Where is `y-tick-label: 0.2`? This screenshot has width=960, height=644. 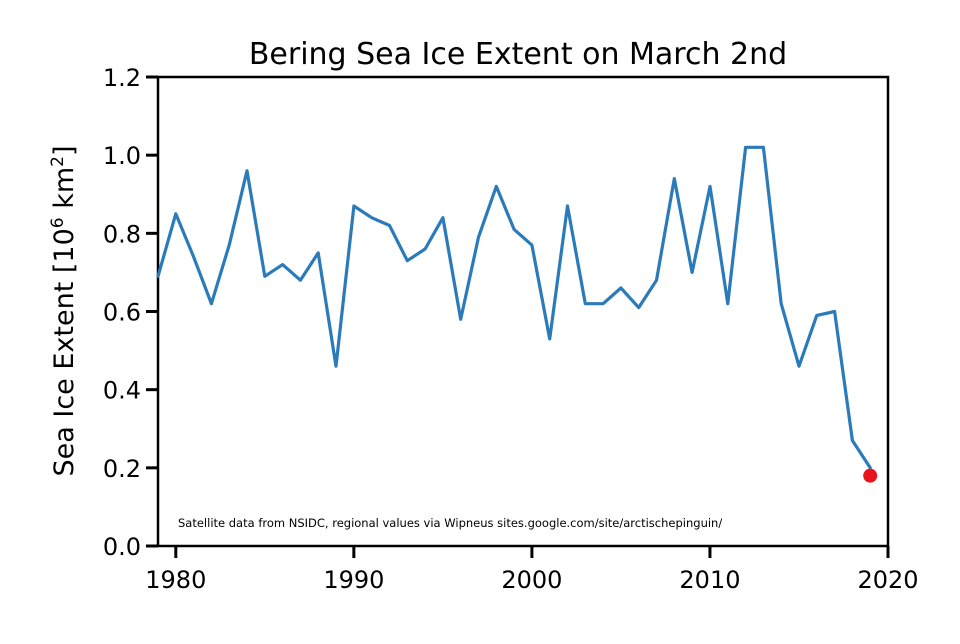
y-tick-label: 0.2 is located at coordinates (122, 469).